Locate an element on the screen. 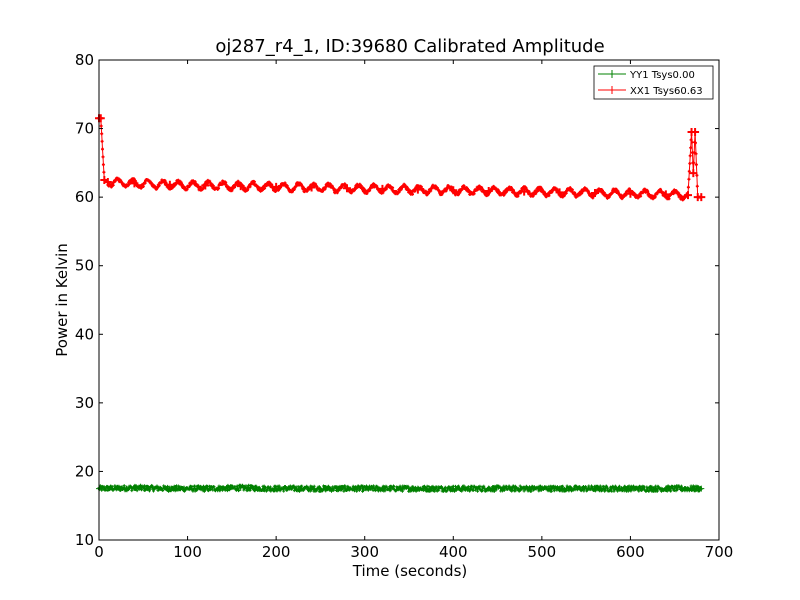  legend-marker-xx1 is located at coordinates (612, 90).